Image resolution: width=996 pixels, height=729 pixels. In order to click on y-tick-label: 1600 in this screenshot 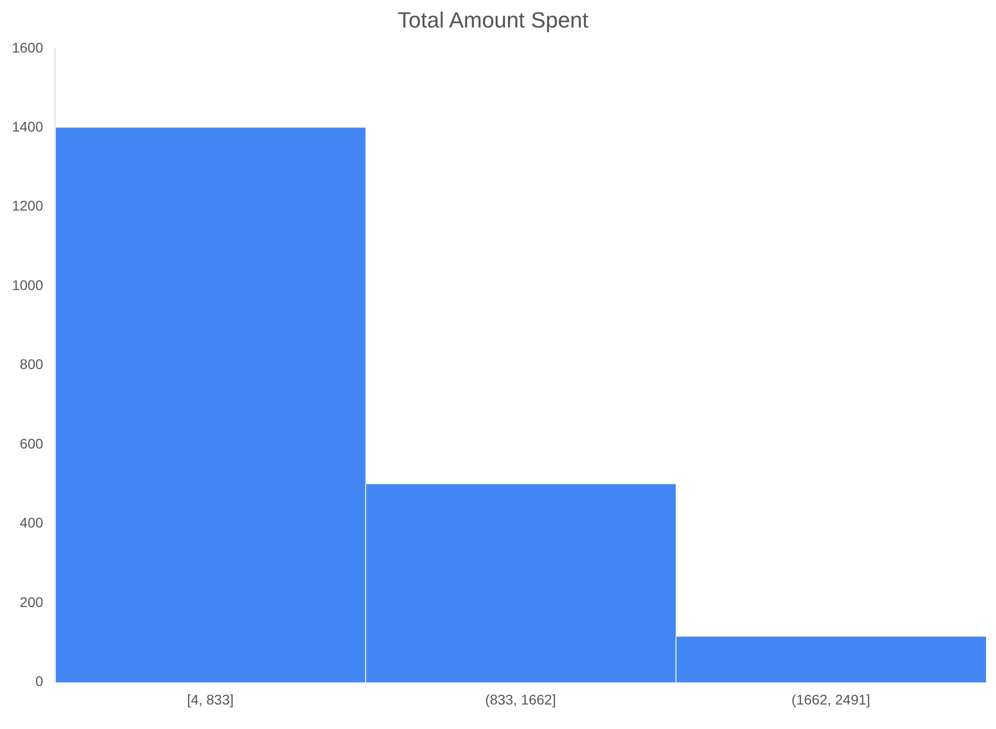, I will do `click(28, 47)`.